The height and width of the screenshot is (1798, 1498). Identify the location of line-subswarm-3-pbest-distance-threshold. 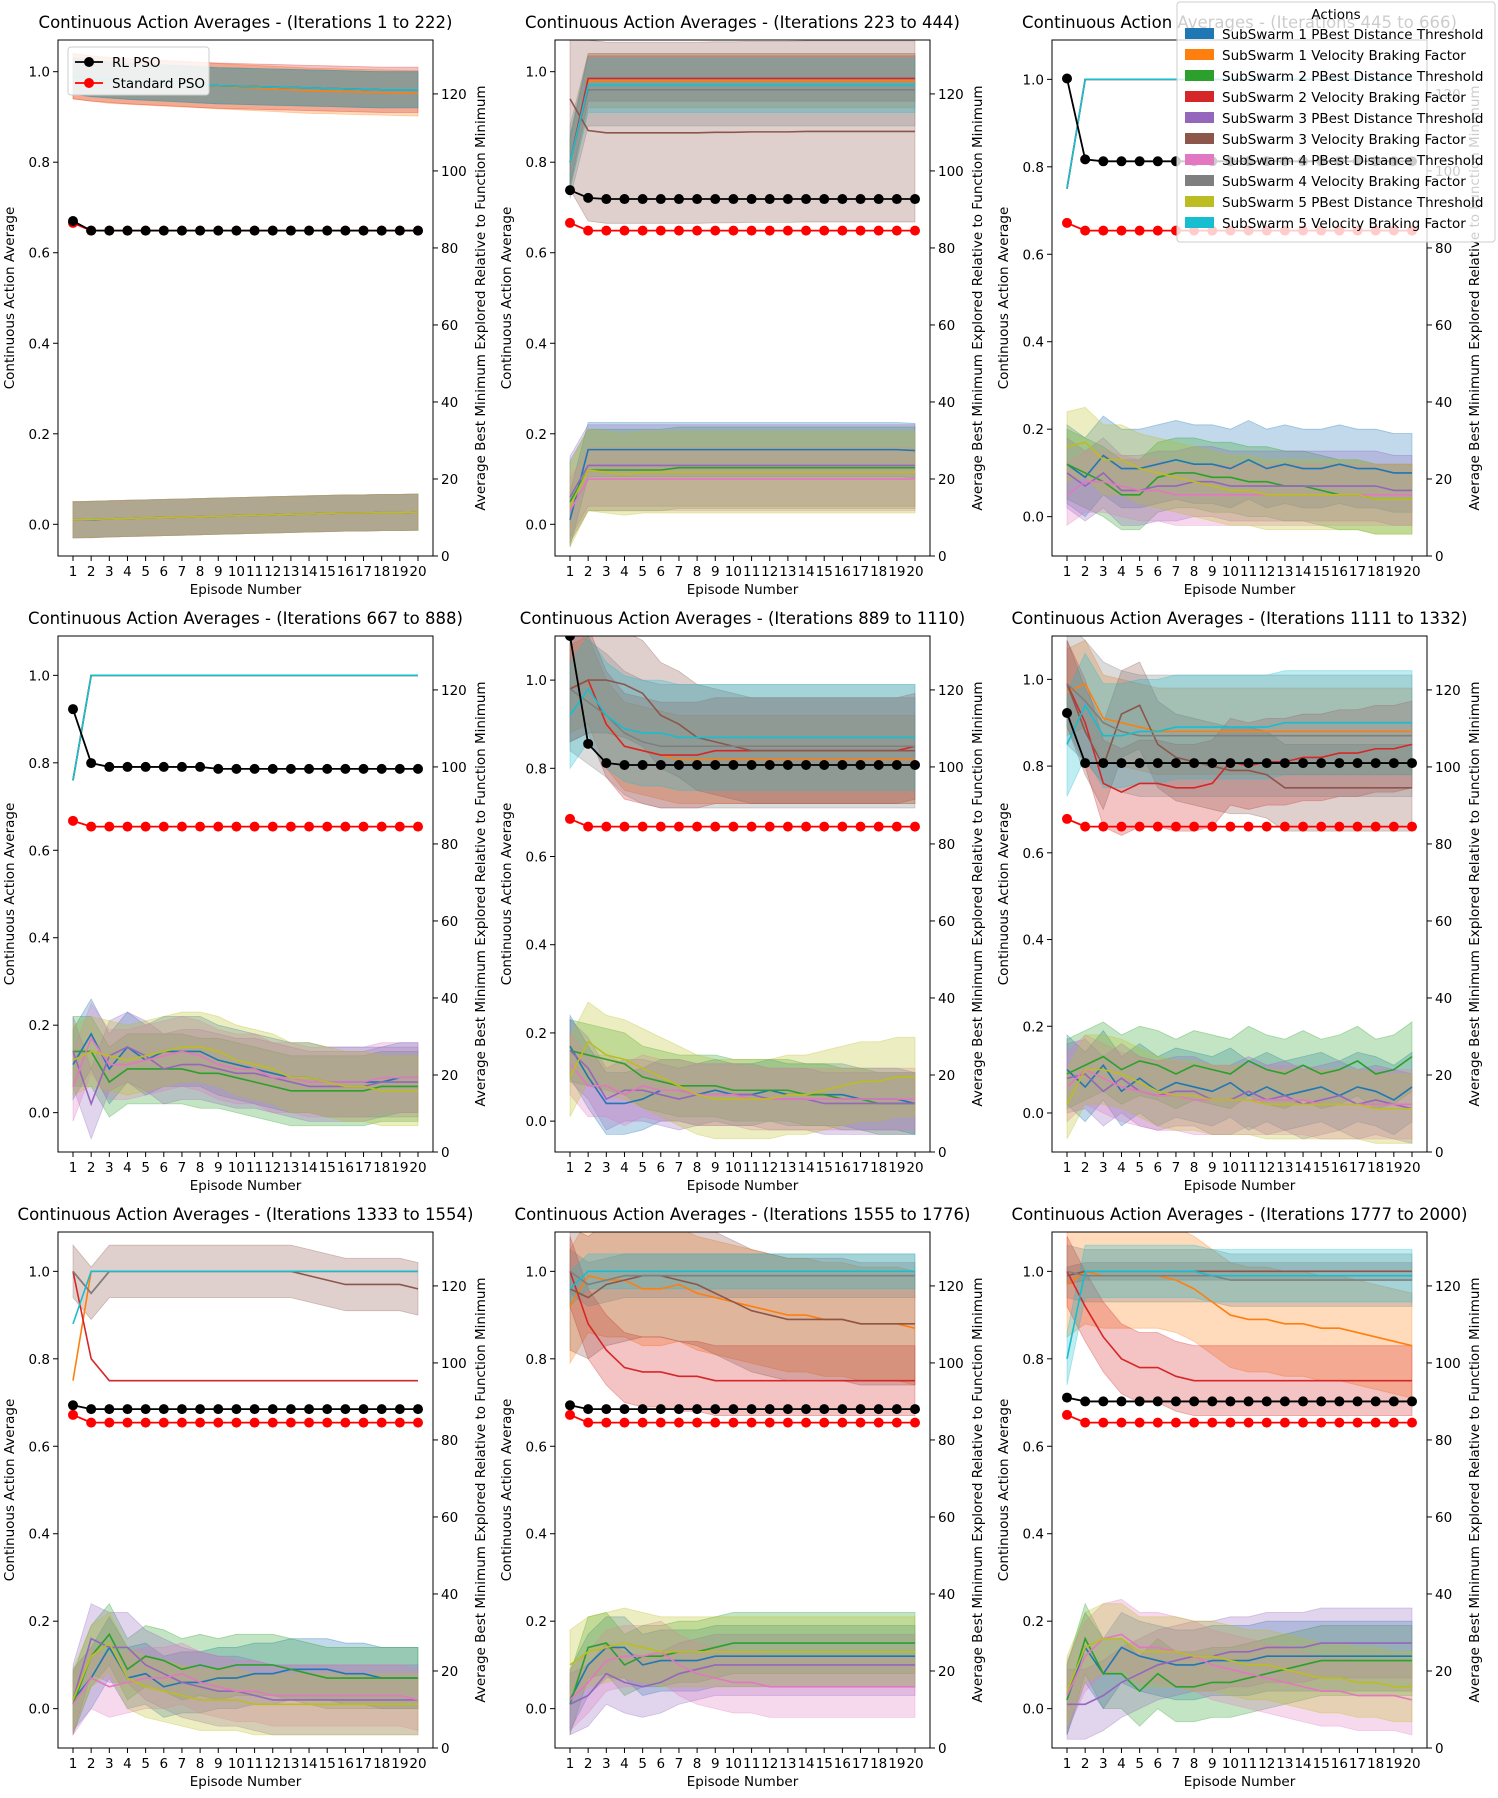
(1239, 481).